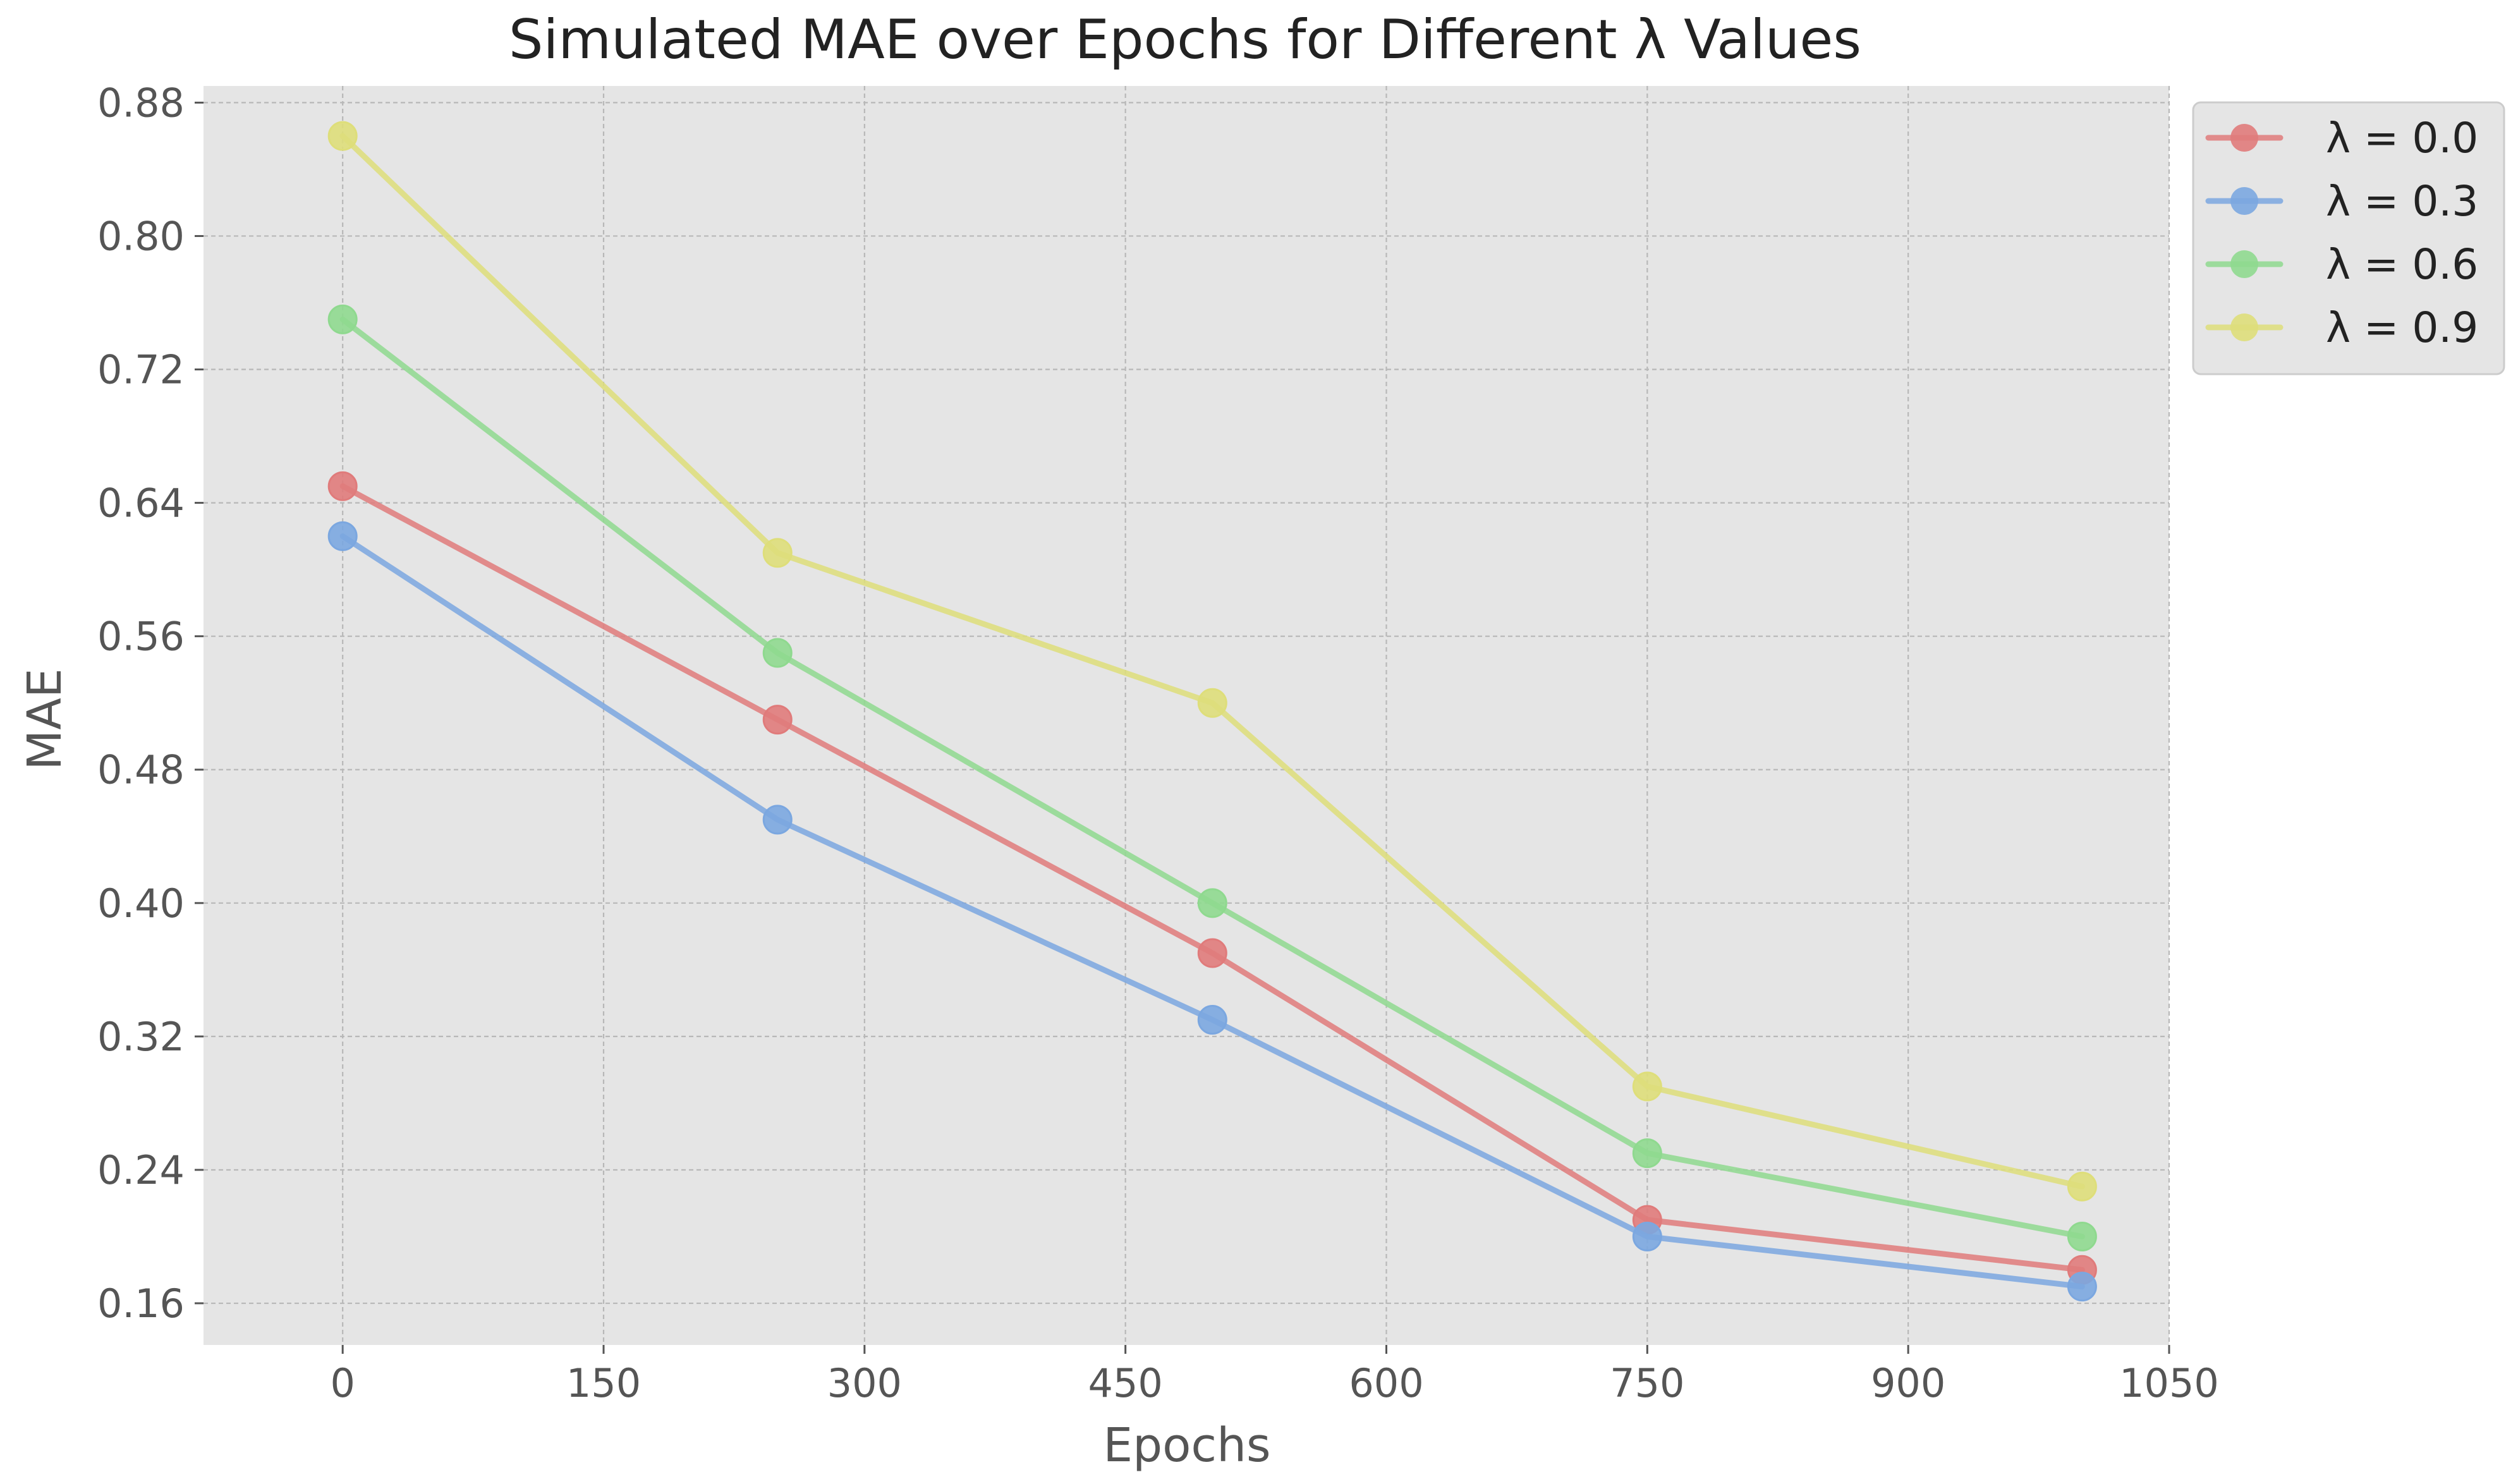 This screenshot has width=2518, height=1484. What do you see at coordinates (1186, 1446) in the screenshot?
I see `x-axis-label: Epochs` at bounding box center [1186, 1446].